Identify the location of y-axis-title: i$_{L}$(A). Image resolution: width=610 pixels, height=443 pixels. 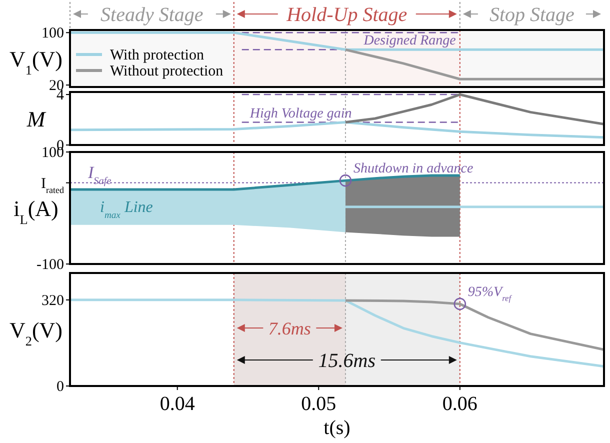
(36, 211).